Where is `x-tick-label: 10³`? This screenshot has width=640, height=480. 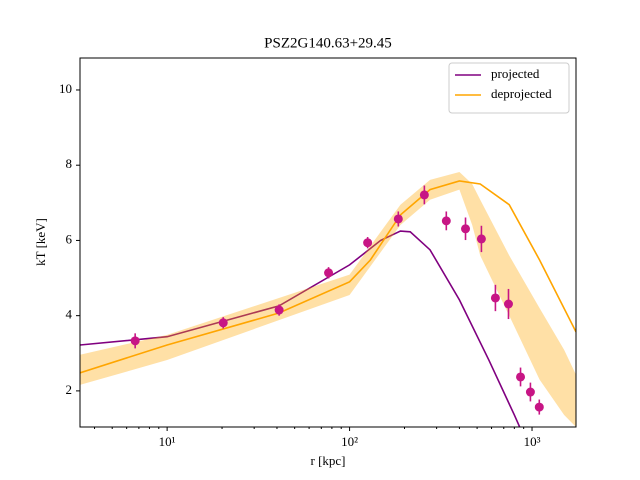
x-tick-label: 10³ is located at coordinates (532, 441).